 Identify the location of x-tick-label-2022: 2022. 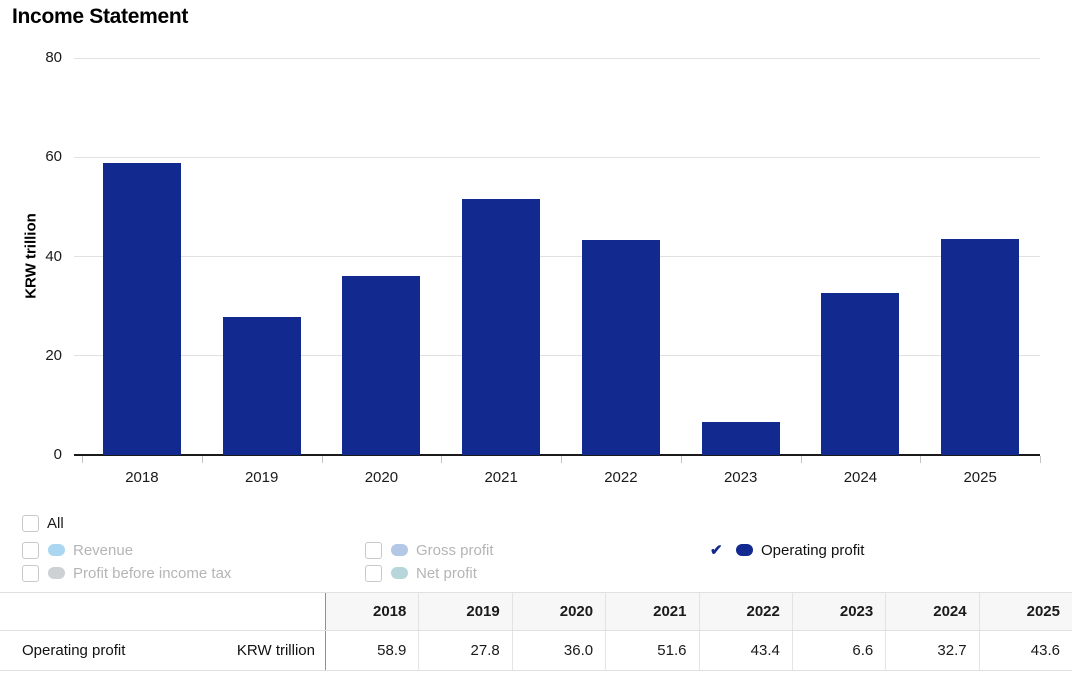
(621, 477).